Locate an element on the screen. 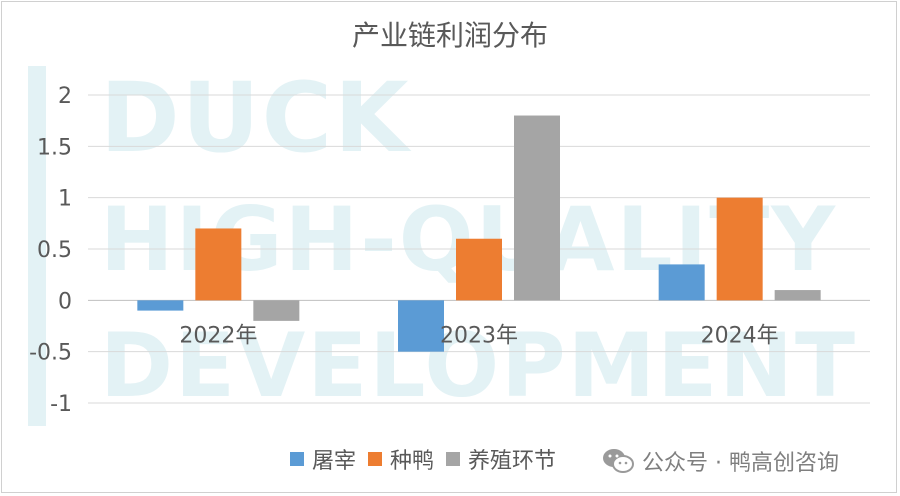 The image size is (900, 496). legend-item-1: 种鸭 is located at coordinates (401, 459).